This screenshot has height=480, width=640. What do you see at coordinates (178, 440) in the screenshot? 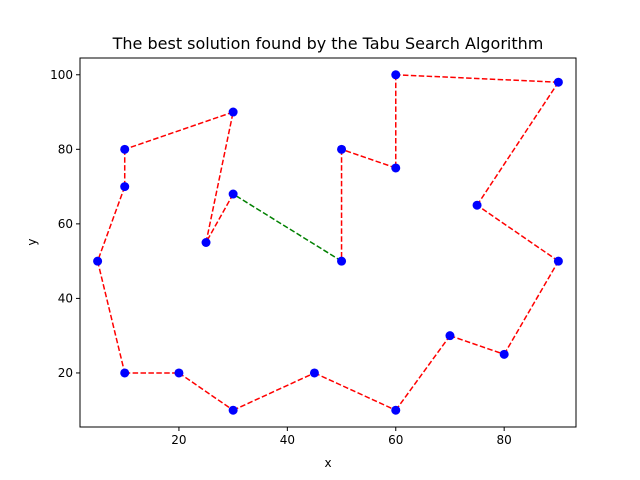
I see `x-tick-label: 20` at bounding box center [178, 440].